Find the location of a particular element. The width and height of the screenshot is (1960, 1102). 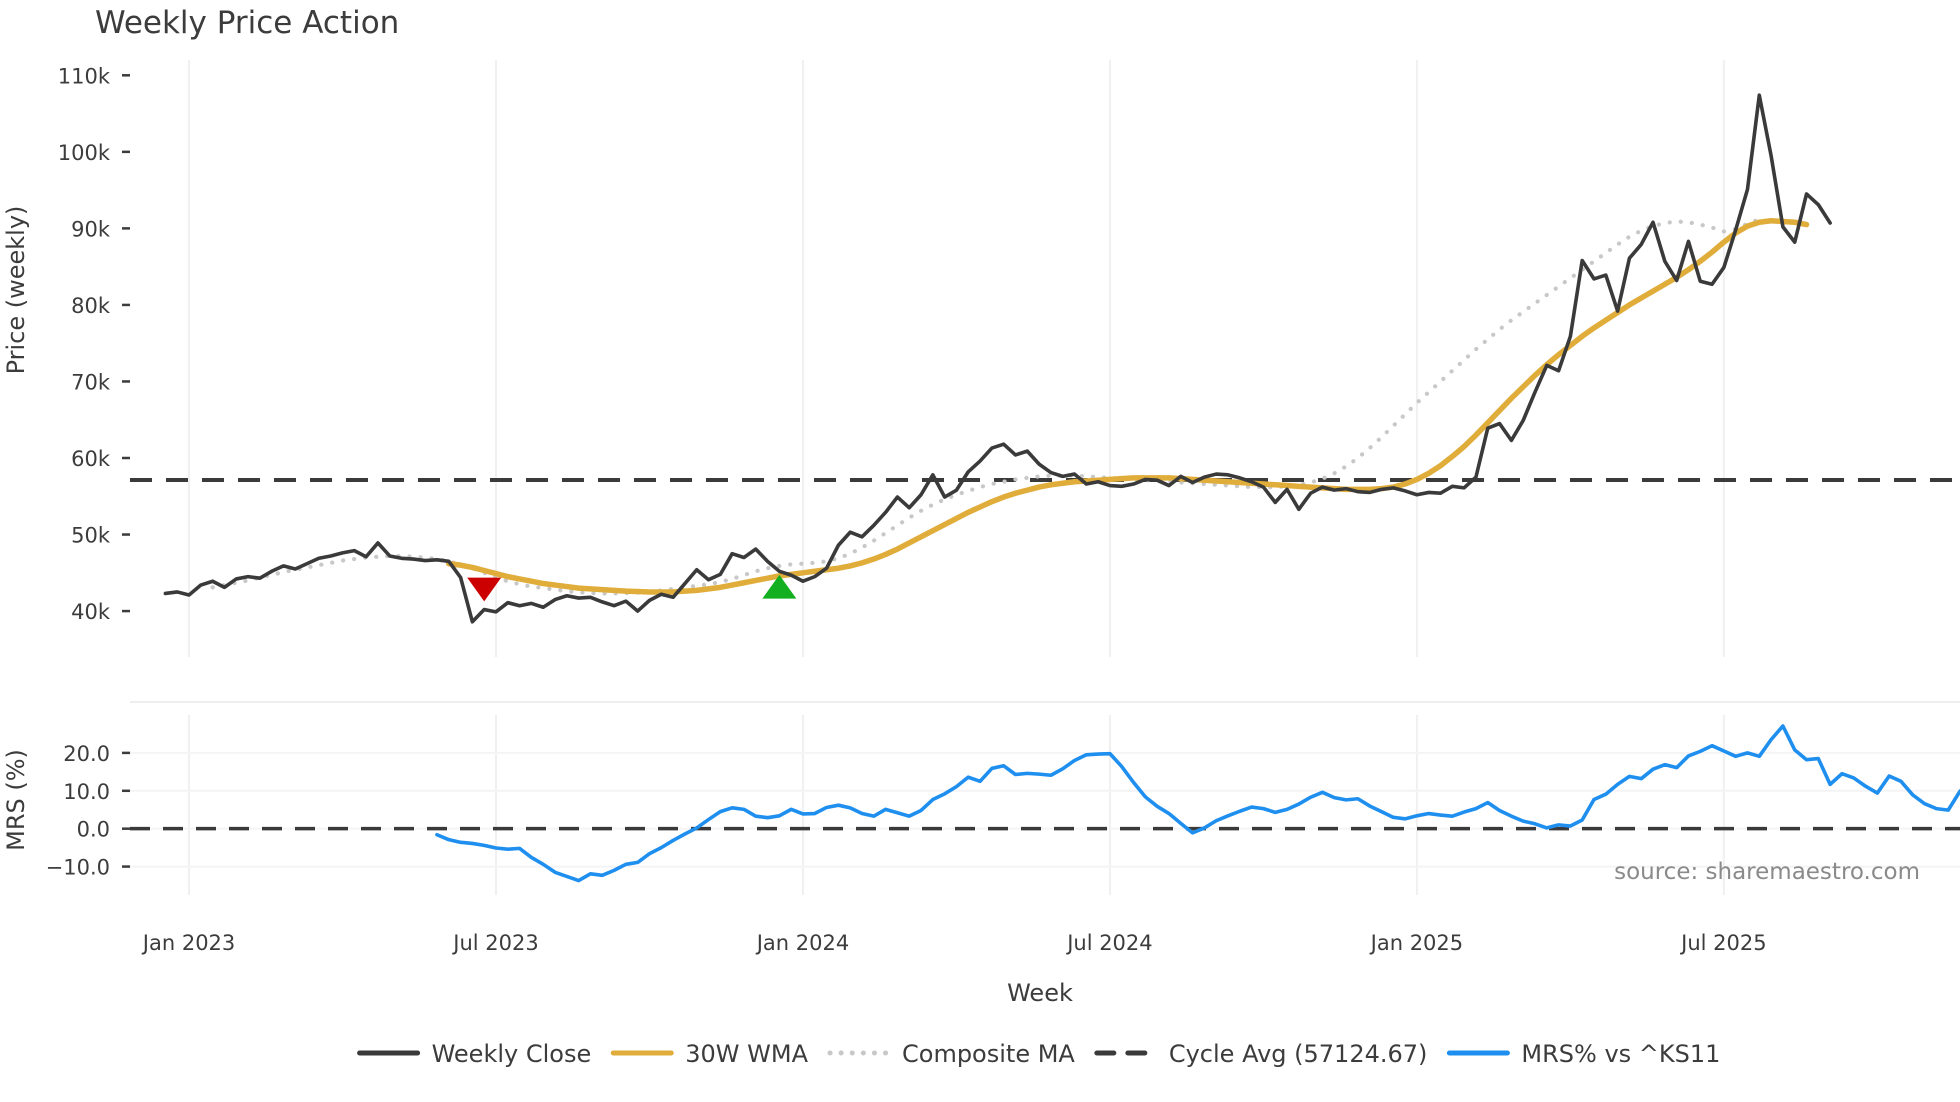

price-y-tick-label: 60k is located at coordinates (91, 459).